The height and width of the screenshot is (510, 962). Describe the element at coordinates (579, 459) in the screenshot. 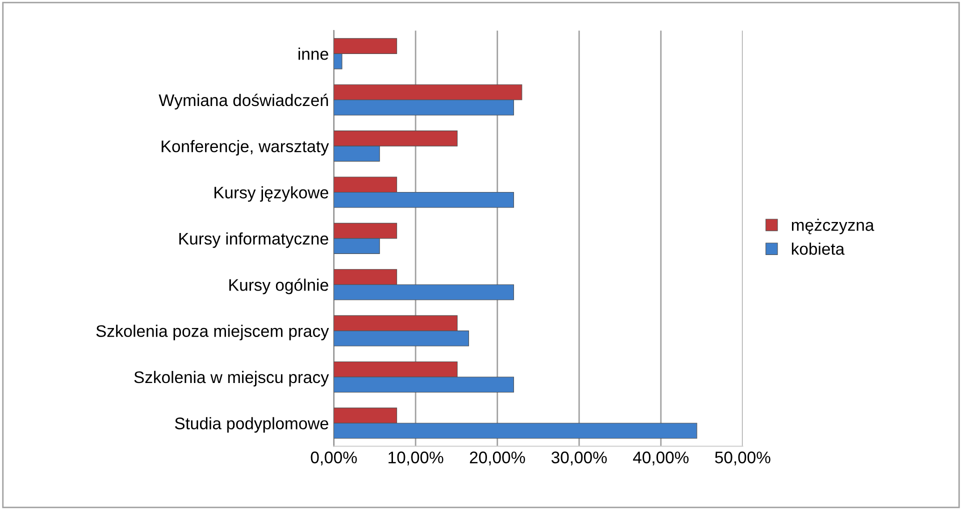

I see `x-tick-label: 30,00%` at that location.